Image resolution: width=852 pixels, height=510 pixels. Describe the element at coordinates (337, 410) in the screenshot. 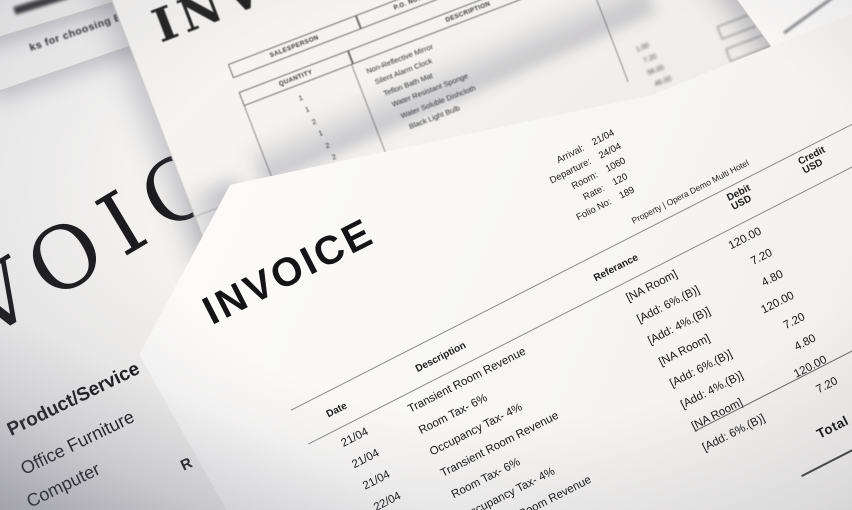

I see `date-column-header: Date` at that location.